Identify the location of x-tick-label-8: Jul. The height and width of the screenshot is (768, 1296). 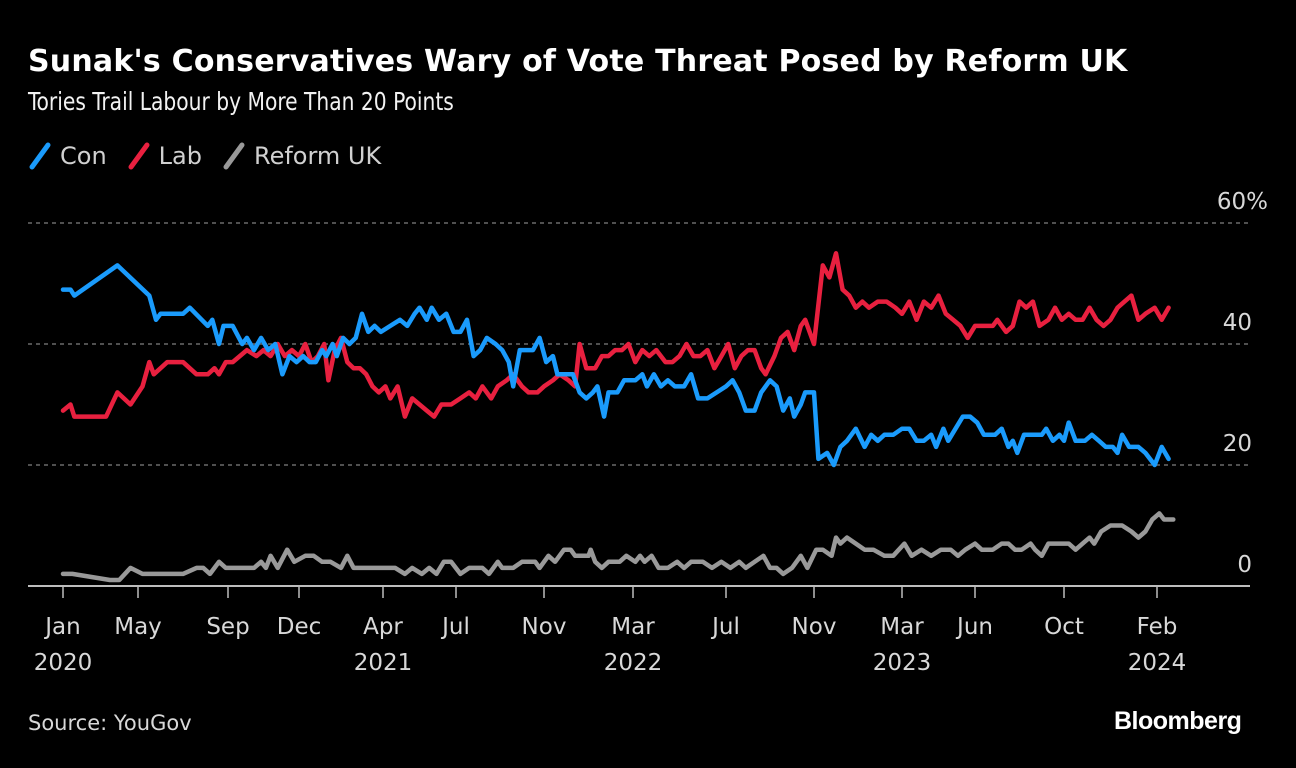
(725, 627).